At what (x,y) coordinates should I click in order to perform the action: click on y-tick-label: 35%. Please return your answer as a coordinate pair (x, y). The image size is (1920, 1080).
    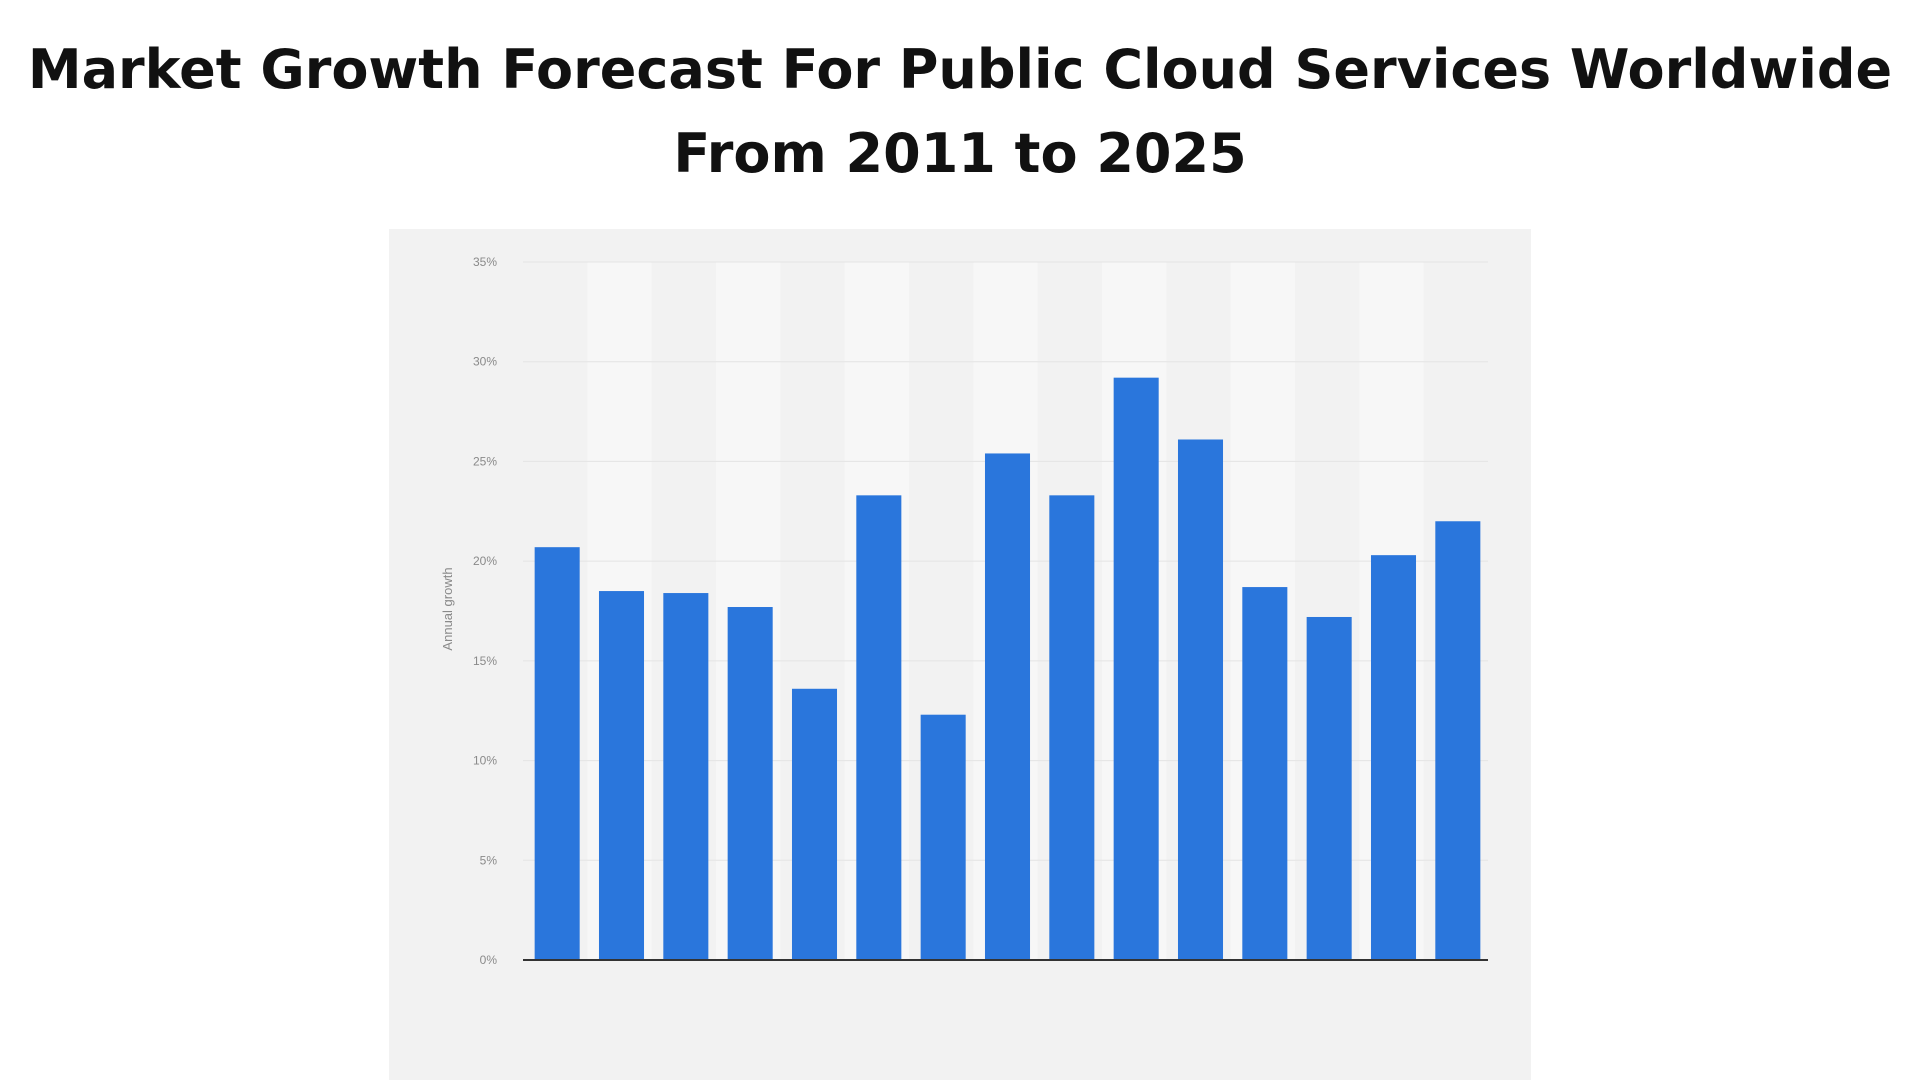
    Looking at the image, I should click on (485, 262).